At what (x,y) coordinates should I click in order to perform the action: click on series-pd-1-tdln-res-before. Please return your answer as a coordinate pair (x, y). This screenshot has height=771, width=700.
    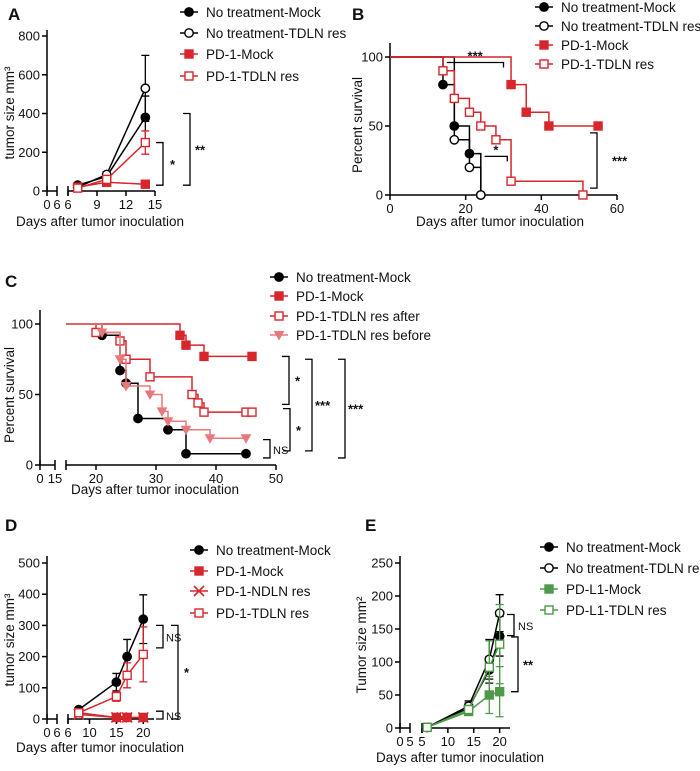
    Looking at the image, I should click on (159, 383).